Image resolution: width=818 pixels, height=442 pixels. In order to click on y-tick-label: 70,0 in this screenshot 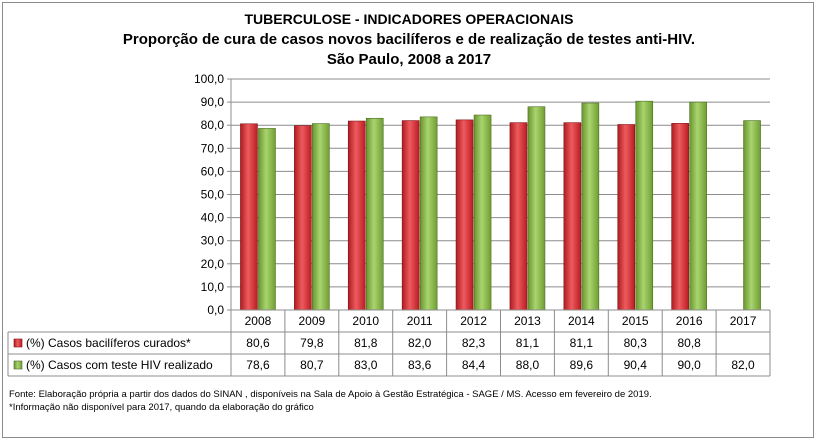, I will do `click(213, 148)`.